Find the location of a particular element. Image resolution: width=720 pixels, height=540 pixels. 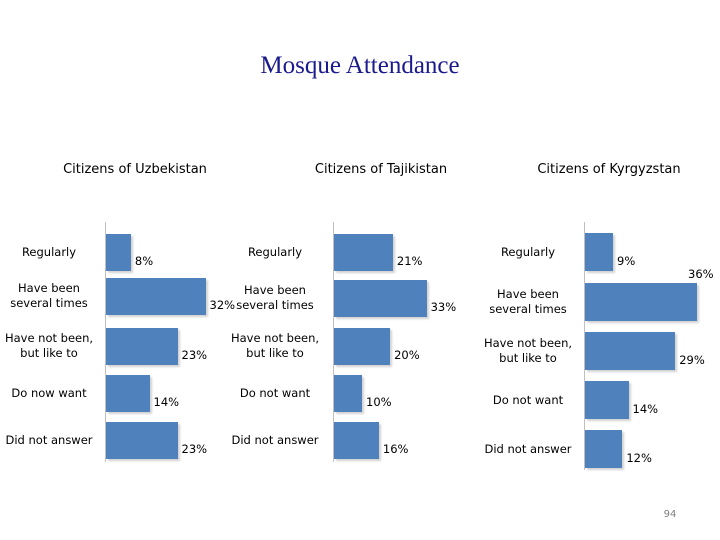

data-label: 32% is located at coordinates (222, 305).